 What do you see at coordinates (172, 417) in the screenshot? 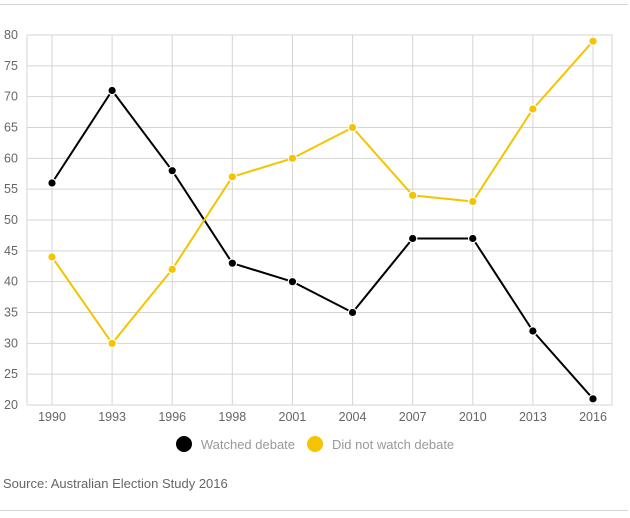
I see `x-tick-label-1996: 1996` at bounding box center [172, 417].